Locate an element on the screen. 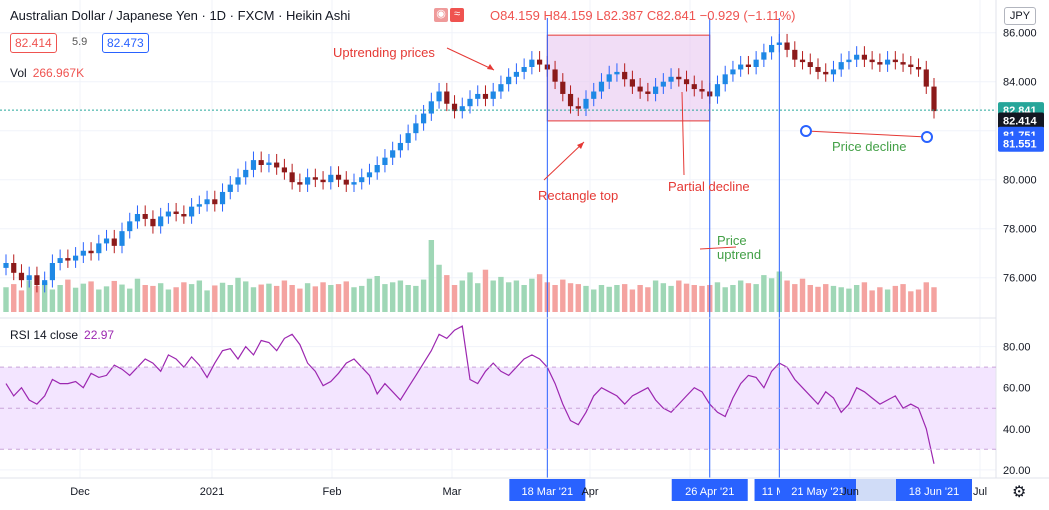 The height and width of the screenshot is (510, 1049). rsi-axis: 80.00 60.00 40.00 20.00 is located at coordinates (1017, 409).